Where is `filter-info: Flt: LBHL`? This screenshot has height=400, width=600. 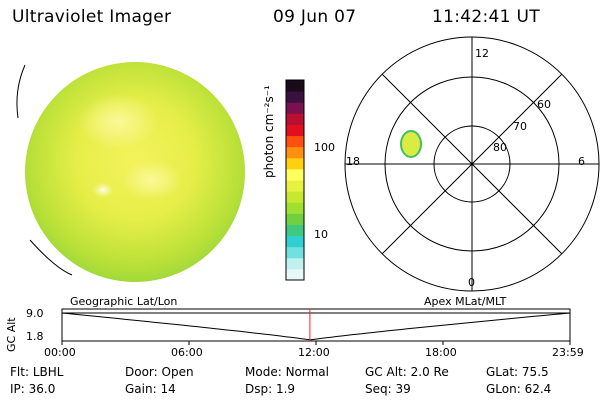 filter-info: Flt: LBHL is located at coordinates (36, 372).